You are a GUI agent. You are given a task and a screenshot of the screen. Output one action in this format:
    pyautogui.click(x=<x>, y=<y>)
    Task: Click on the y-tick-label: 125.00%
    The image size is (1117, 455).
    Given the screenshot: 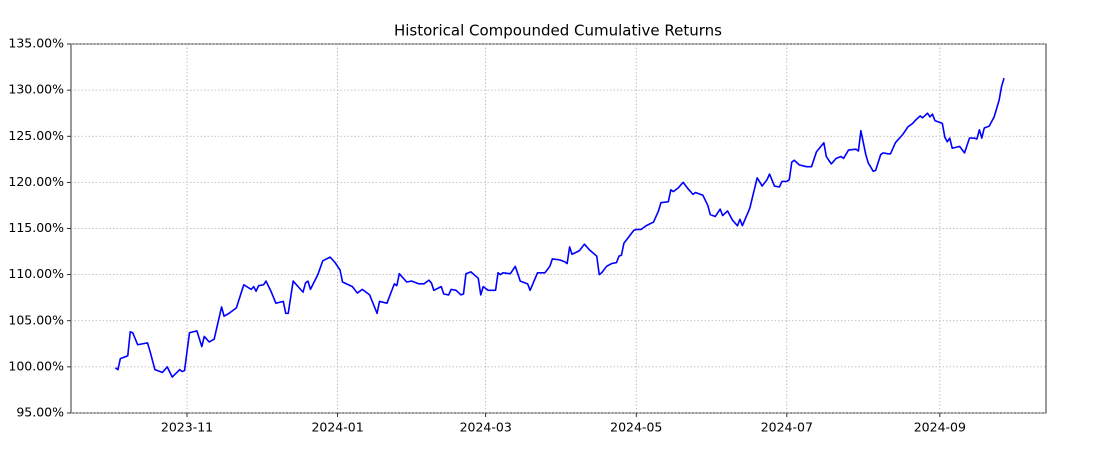 What is the action you would take?
    pyautogui.click(x=36, y=135)
    